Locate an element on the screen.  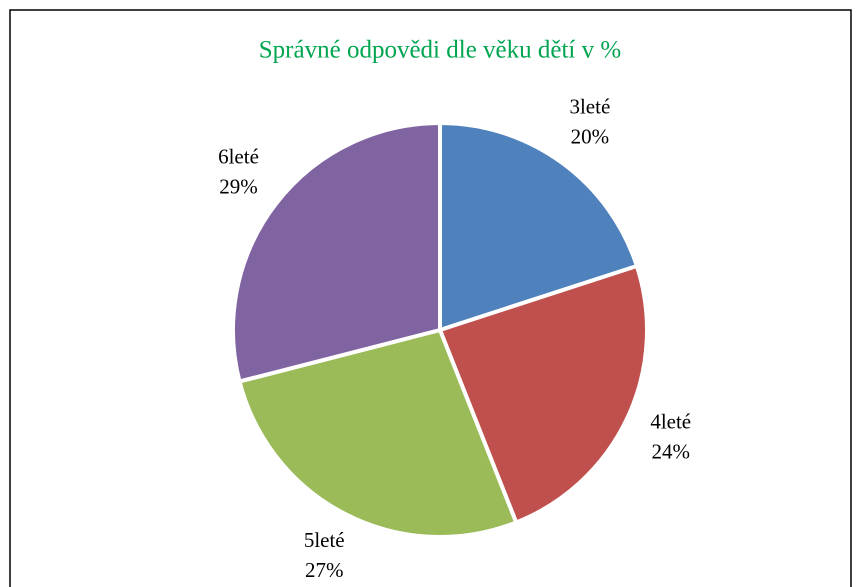
slice-category-label: 4leté is located at coordinates (670, 421).